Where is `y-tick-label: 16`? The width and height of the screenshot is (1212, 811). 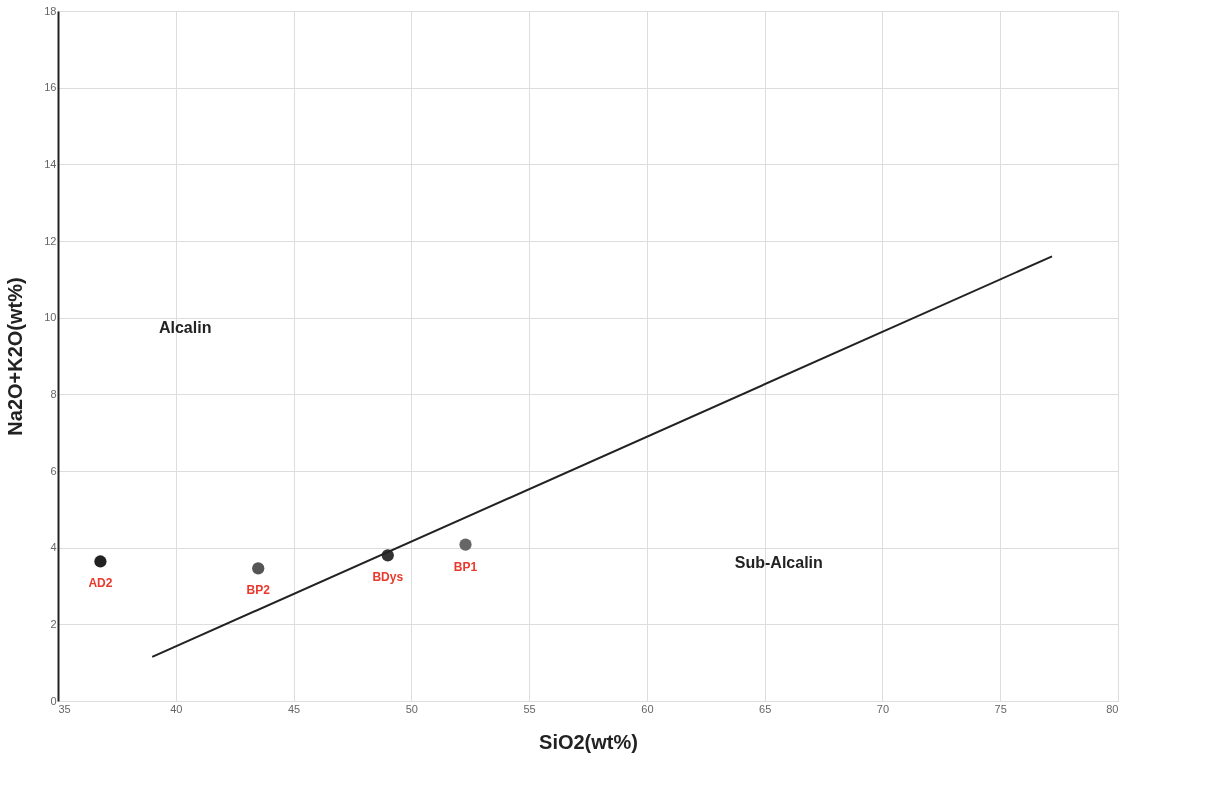 y-tick-label: 16 is located at coordinates (50, 87).